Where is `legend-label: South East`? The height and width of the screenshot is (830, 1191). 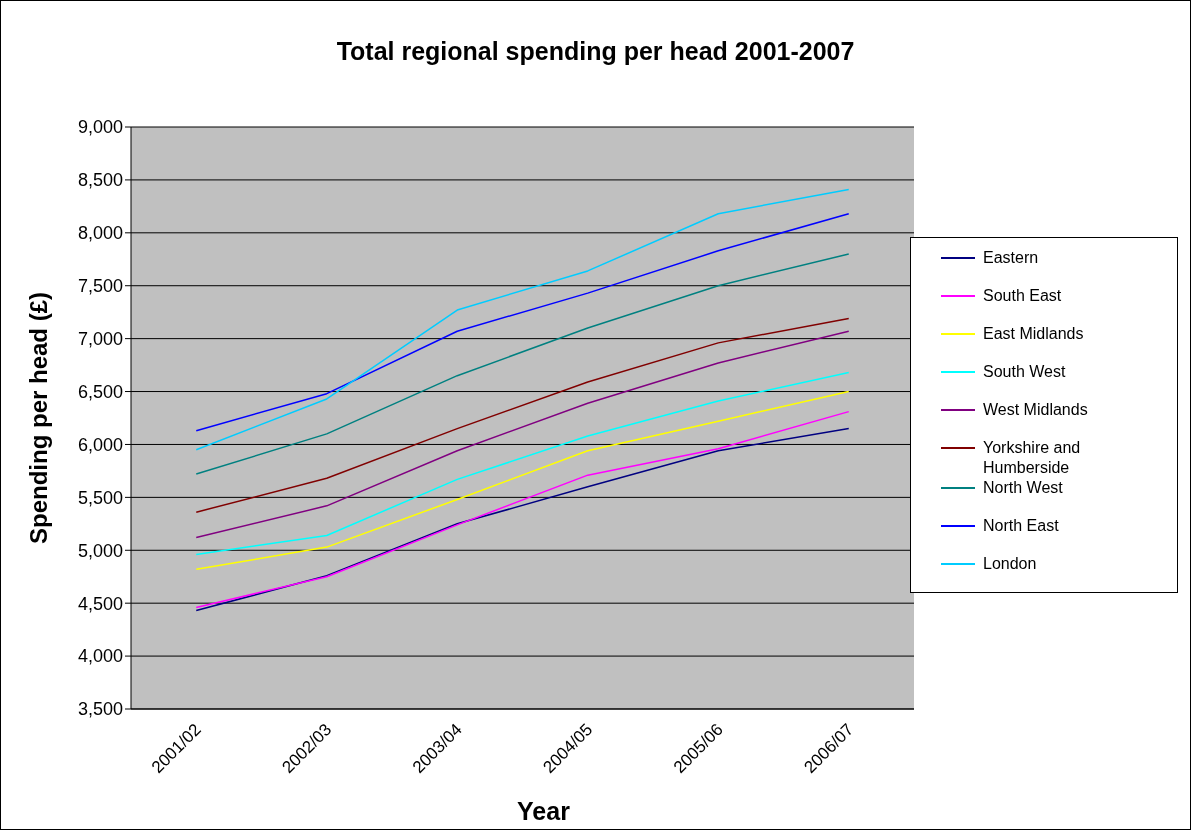
legend-label: South East is located at coordinates (1022, 296).